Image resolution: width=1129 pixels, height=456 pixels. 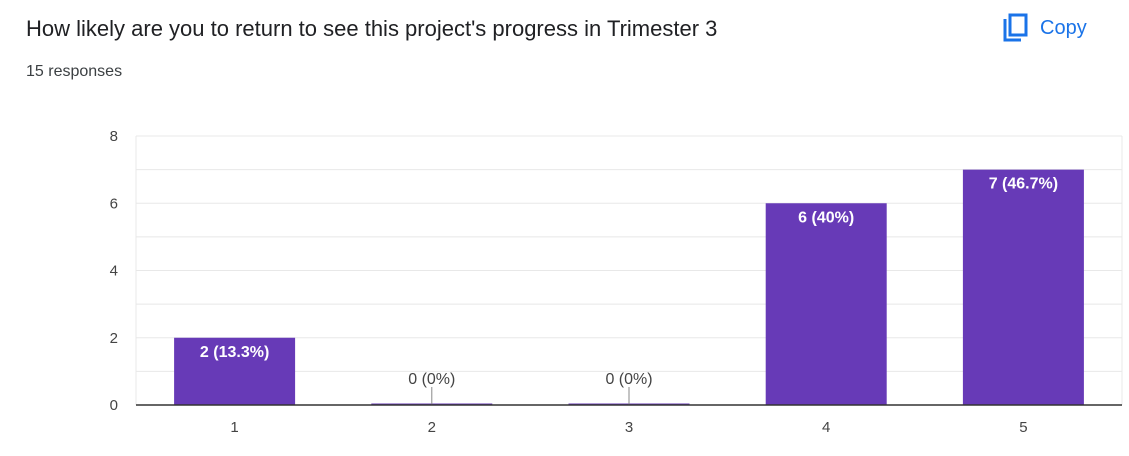 What do you see at coordinates (114, 271) in the screenshot?
I see `y-tick-label: 4` at bounding box center [114, 271].